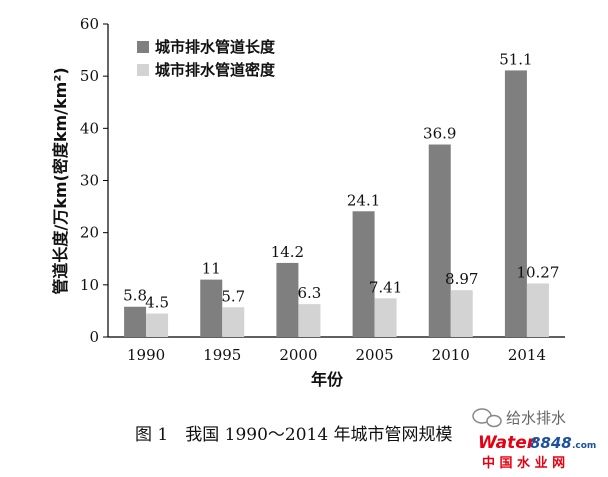 This screenshot has width=608, height=477. Describe the element at coordinates (94, 337) in the screenshot. I see `y-tick-label: 0` at that location.